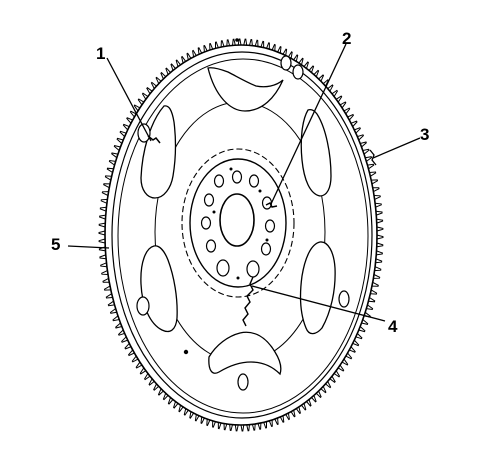 This screenshot has width=500, height=451. Describe the element at coordinates (245, 89) in the screenshot. I see `window-top` at that location.